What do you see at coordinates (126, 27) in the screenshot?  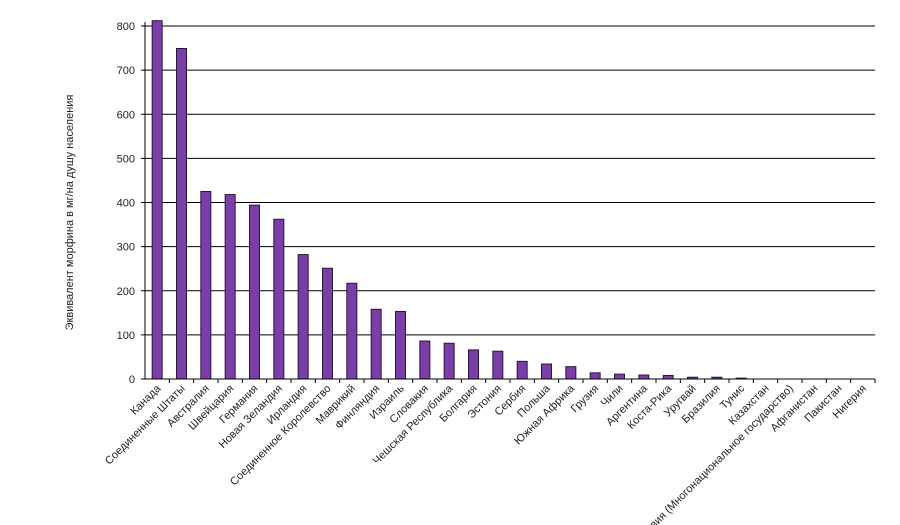 I see `y-tick-label: 800` at bounding box center [126, 27].